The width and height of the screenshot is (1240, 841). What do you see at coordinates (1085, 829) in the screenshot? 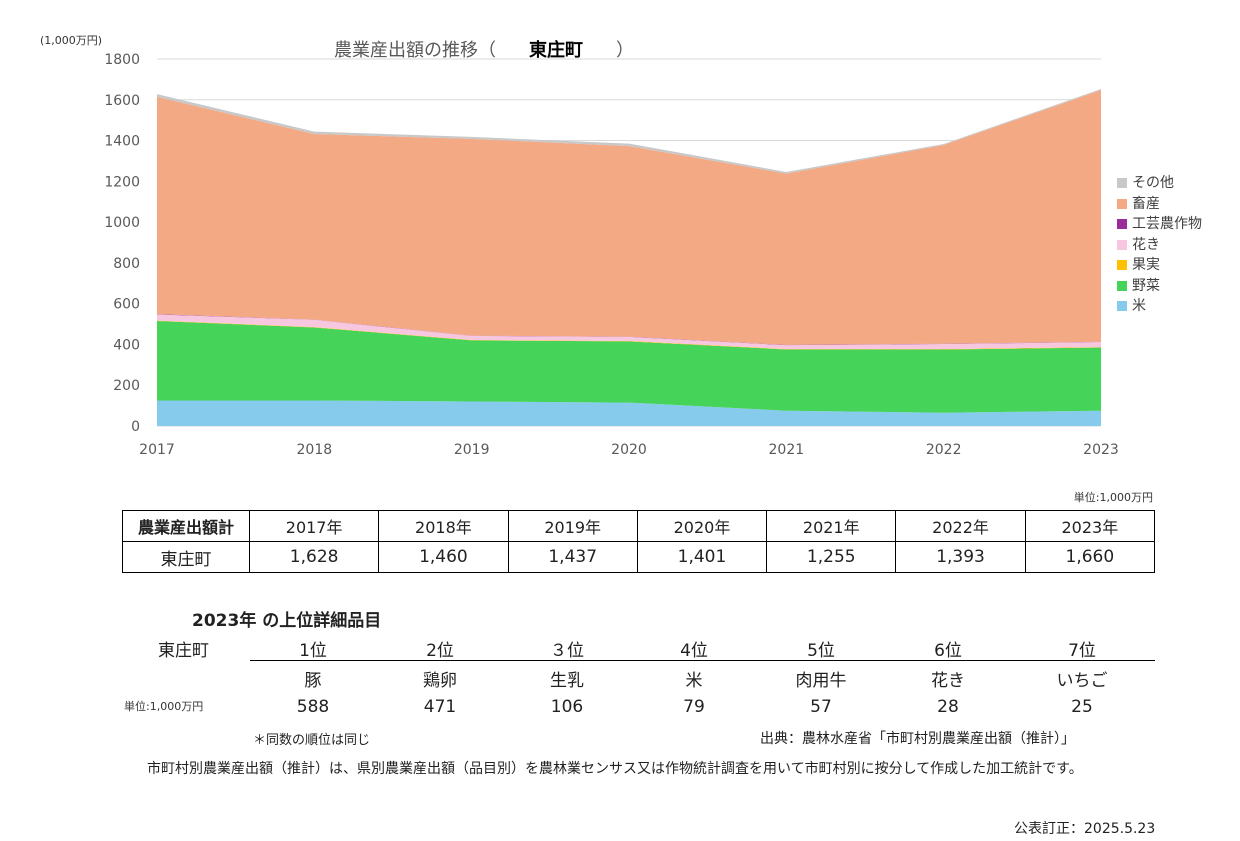
I see `revision-date: 公表訂正：2025.5.23` at bounding box center [1085, 829].